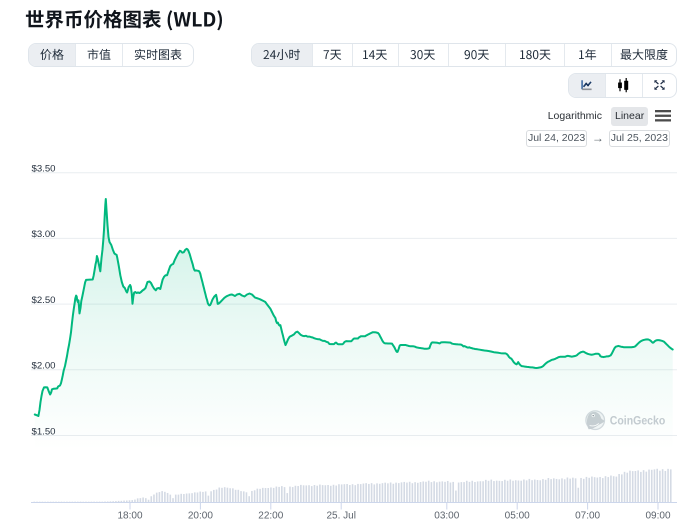  I want to click on svg-text: 20:00, so click(200, 516).